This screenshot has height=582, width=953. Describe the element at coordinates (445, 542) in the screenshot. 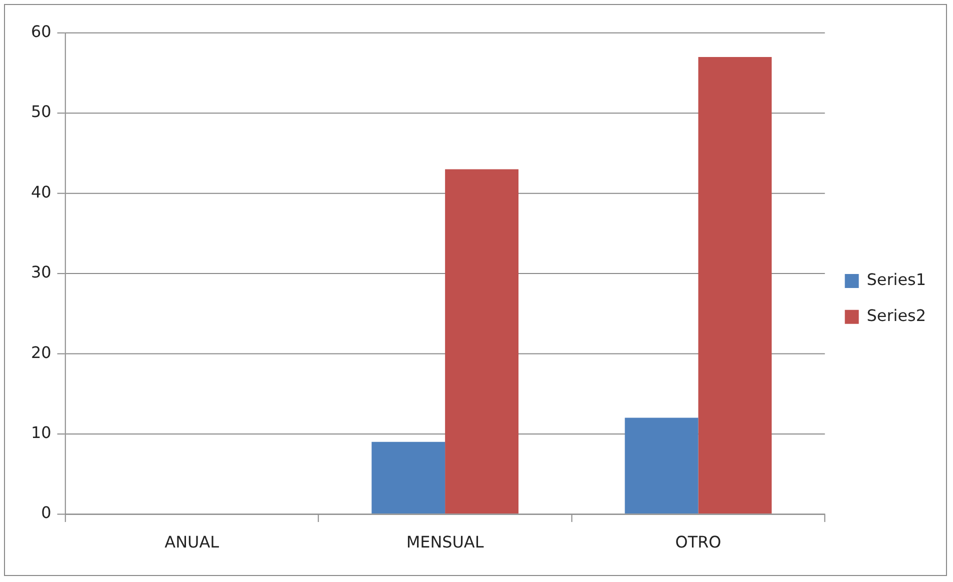

I see `x-tick-label: MENSUAL` at that location.